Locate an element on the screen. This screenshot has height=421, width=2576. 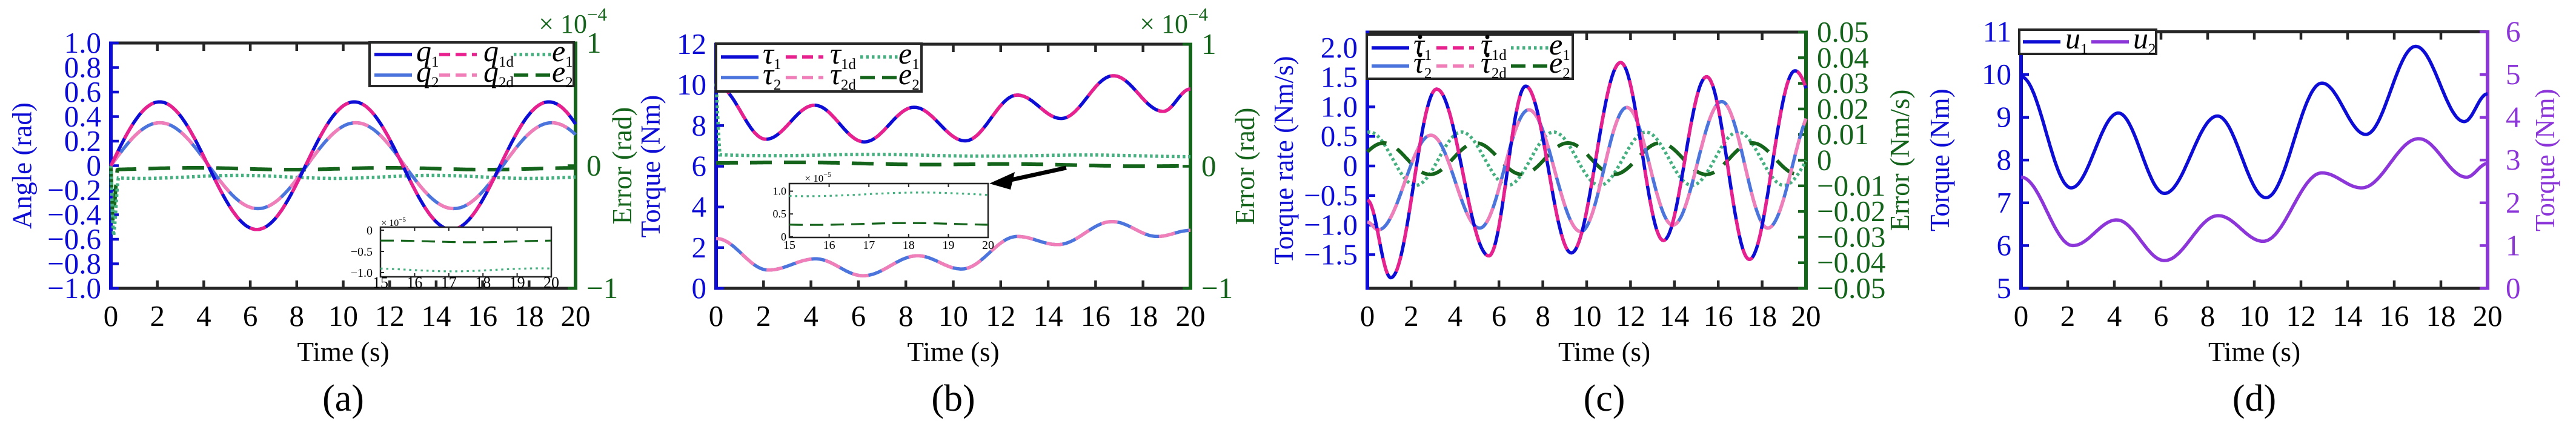
svg-text: Error (rad) is located at coordinates (622, 166).